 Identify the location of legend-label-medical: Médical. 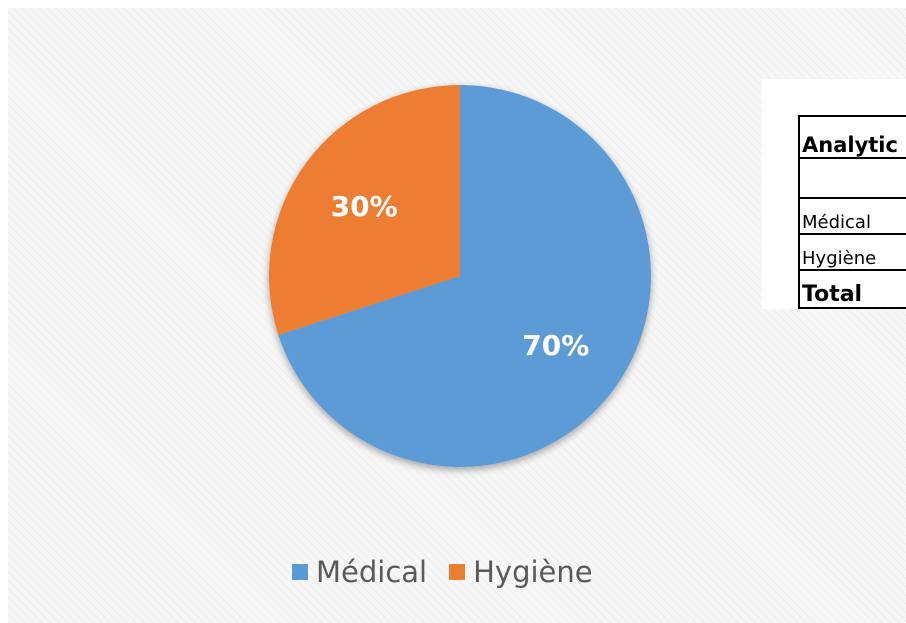
(372, 572).